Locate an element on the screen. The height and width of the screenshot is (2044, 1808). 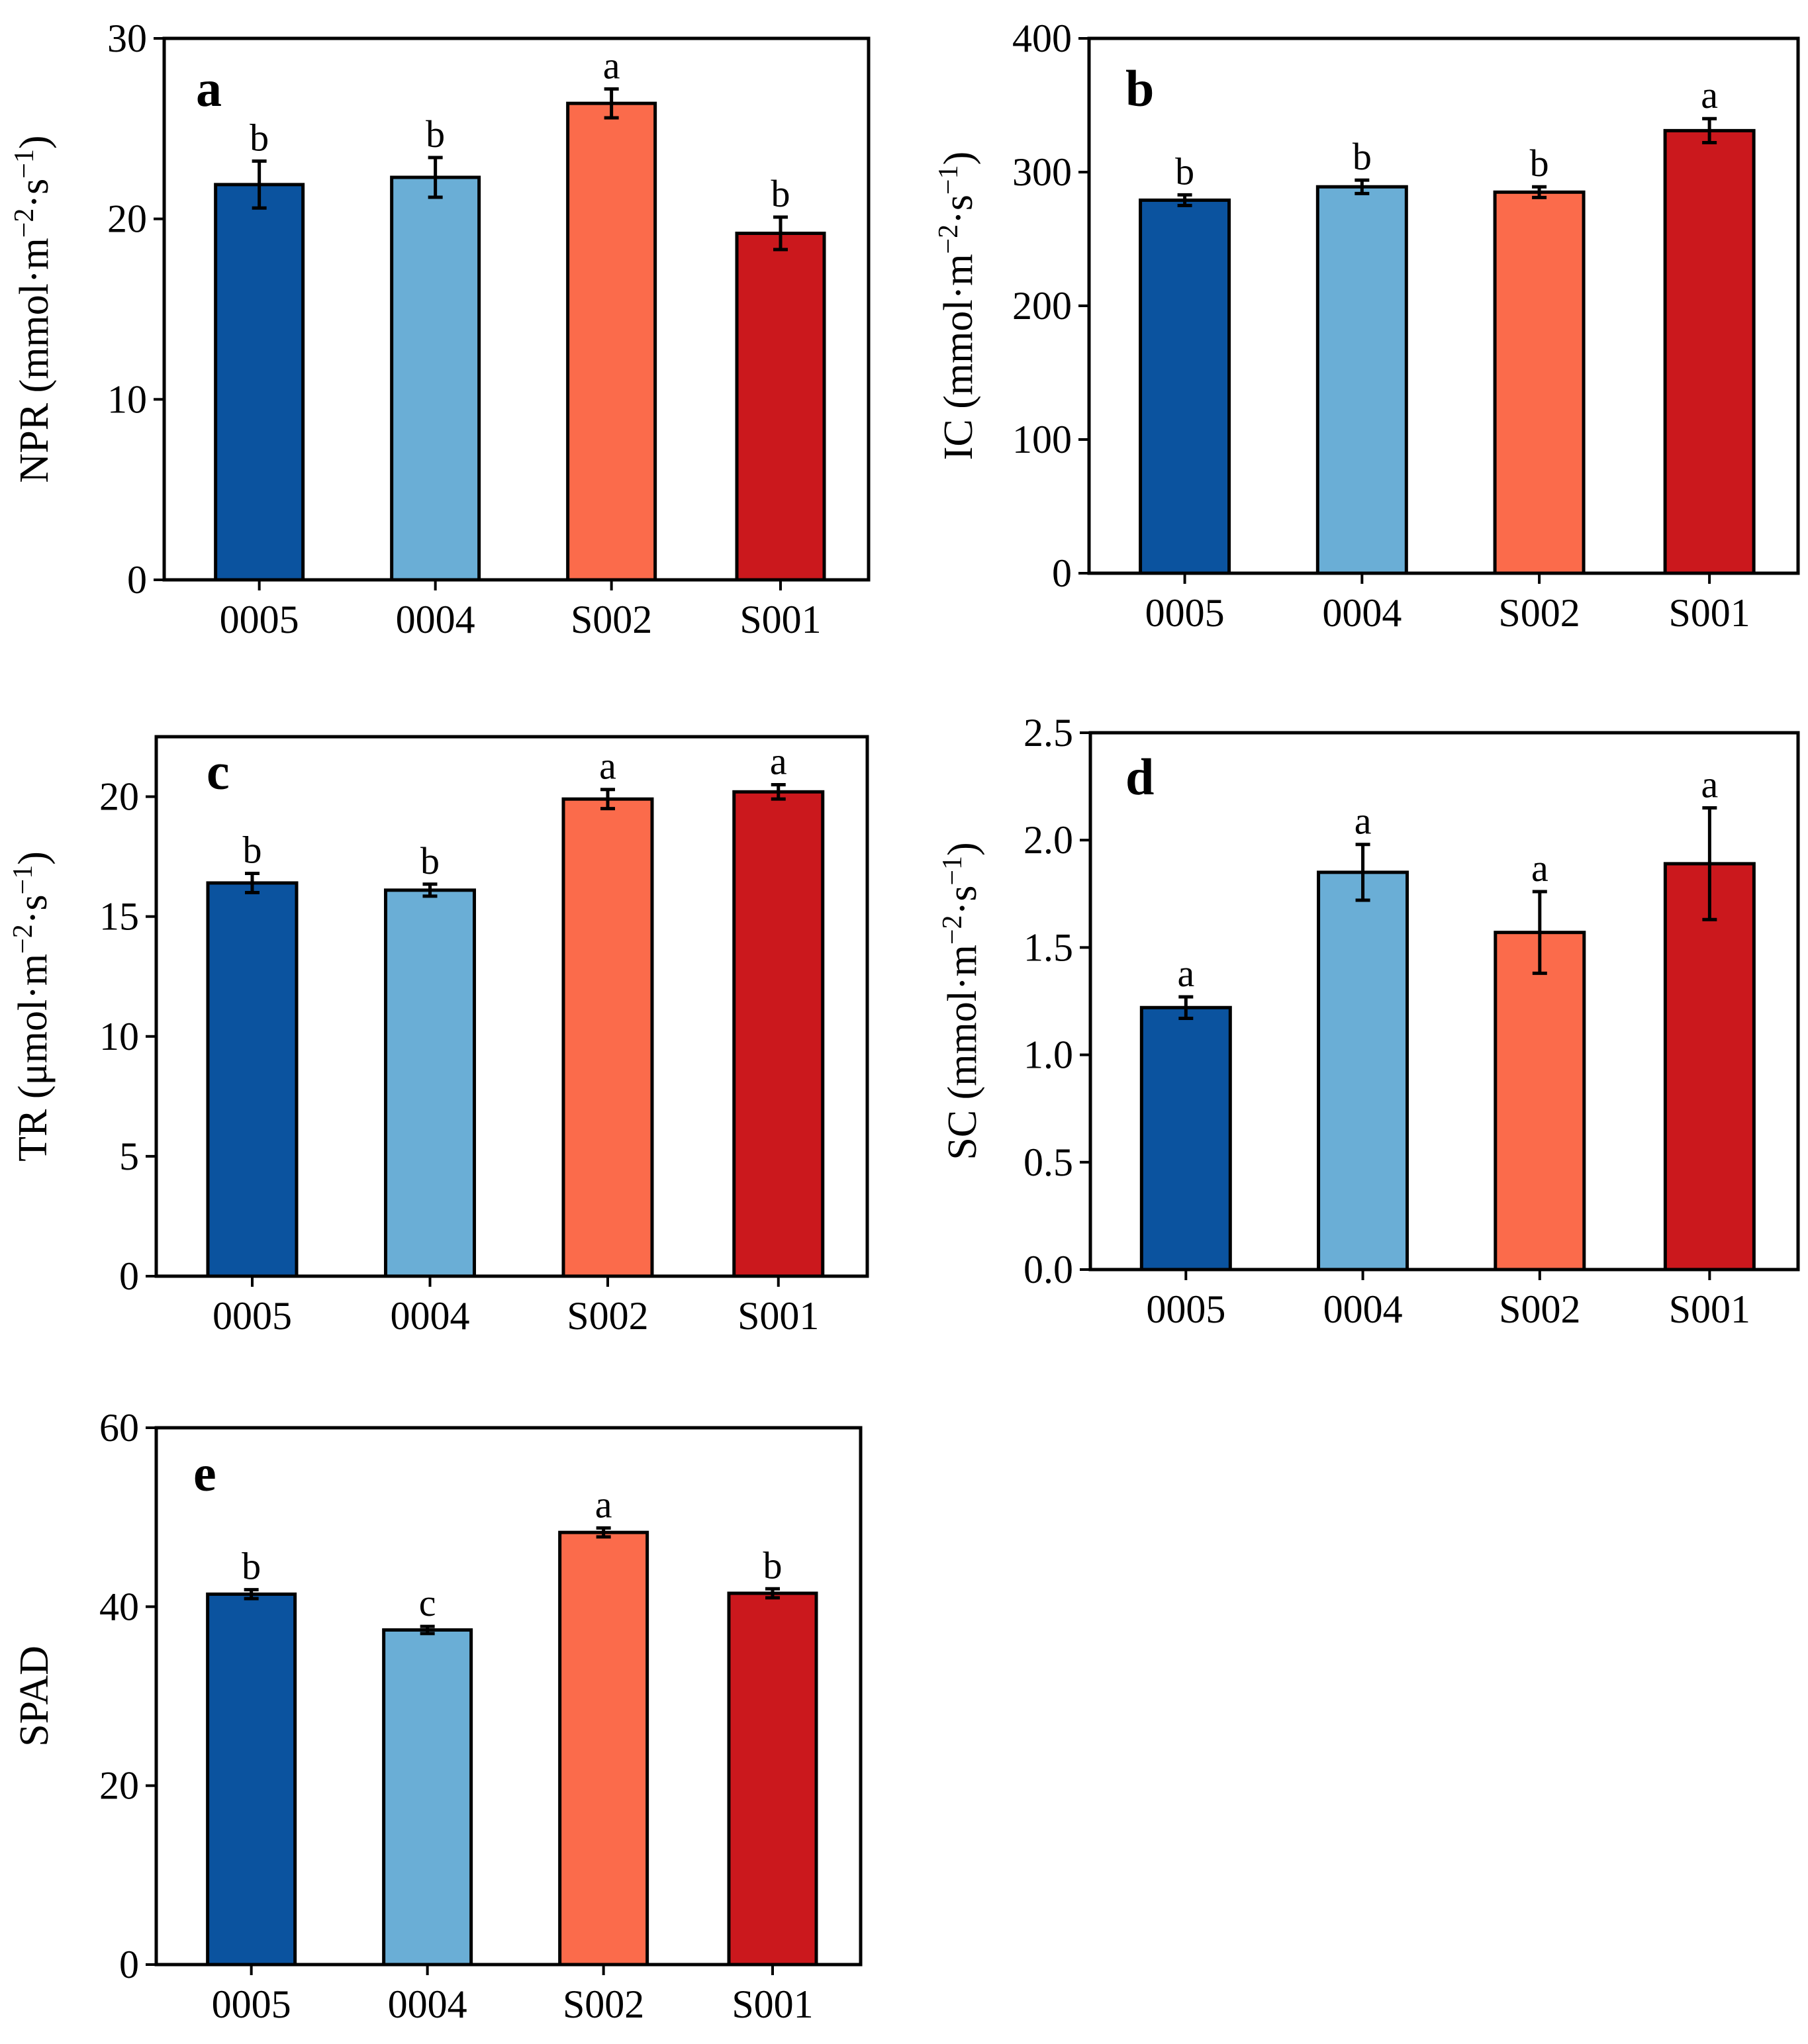
significance-label-d-S001: a is located at coordinates (1710, 784).